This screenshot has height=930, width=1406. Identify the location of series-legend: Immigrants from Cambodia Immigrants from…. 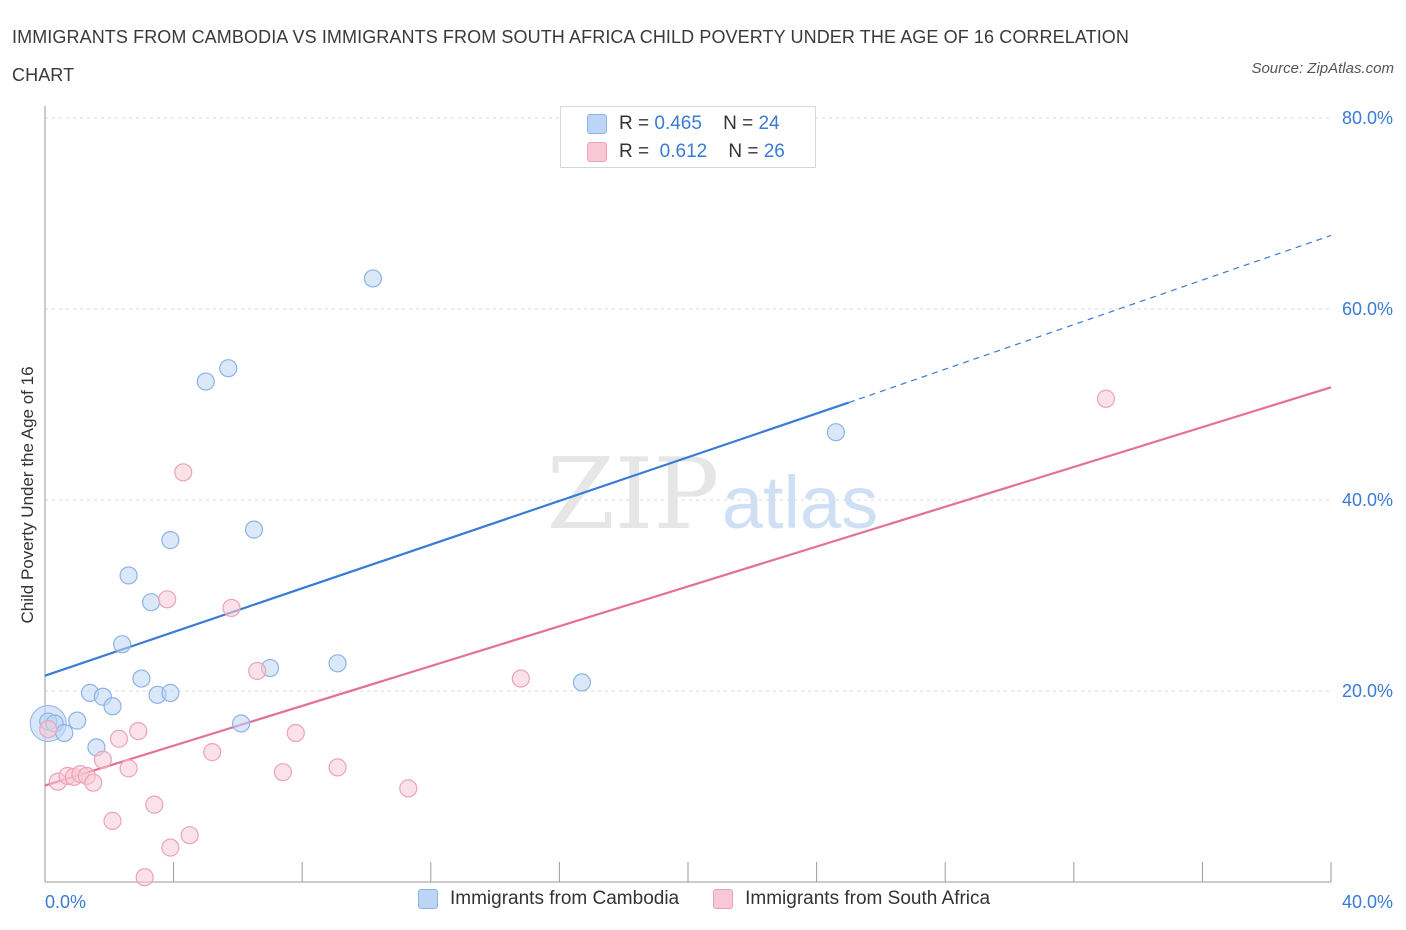
(721, 899).